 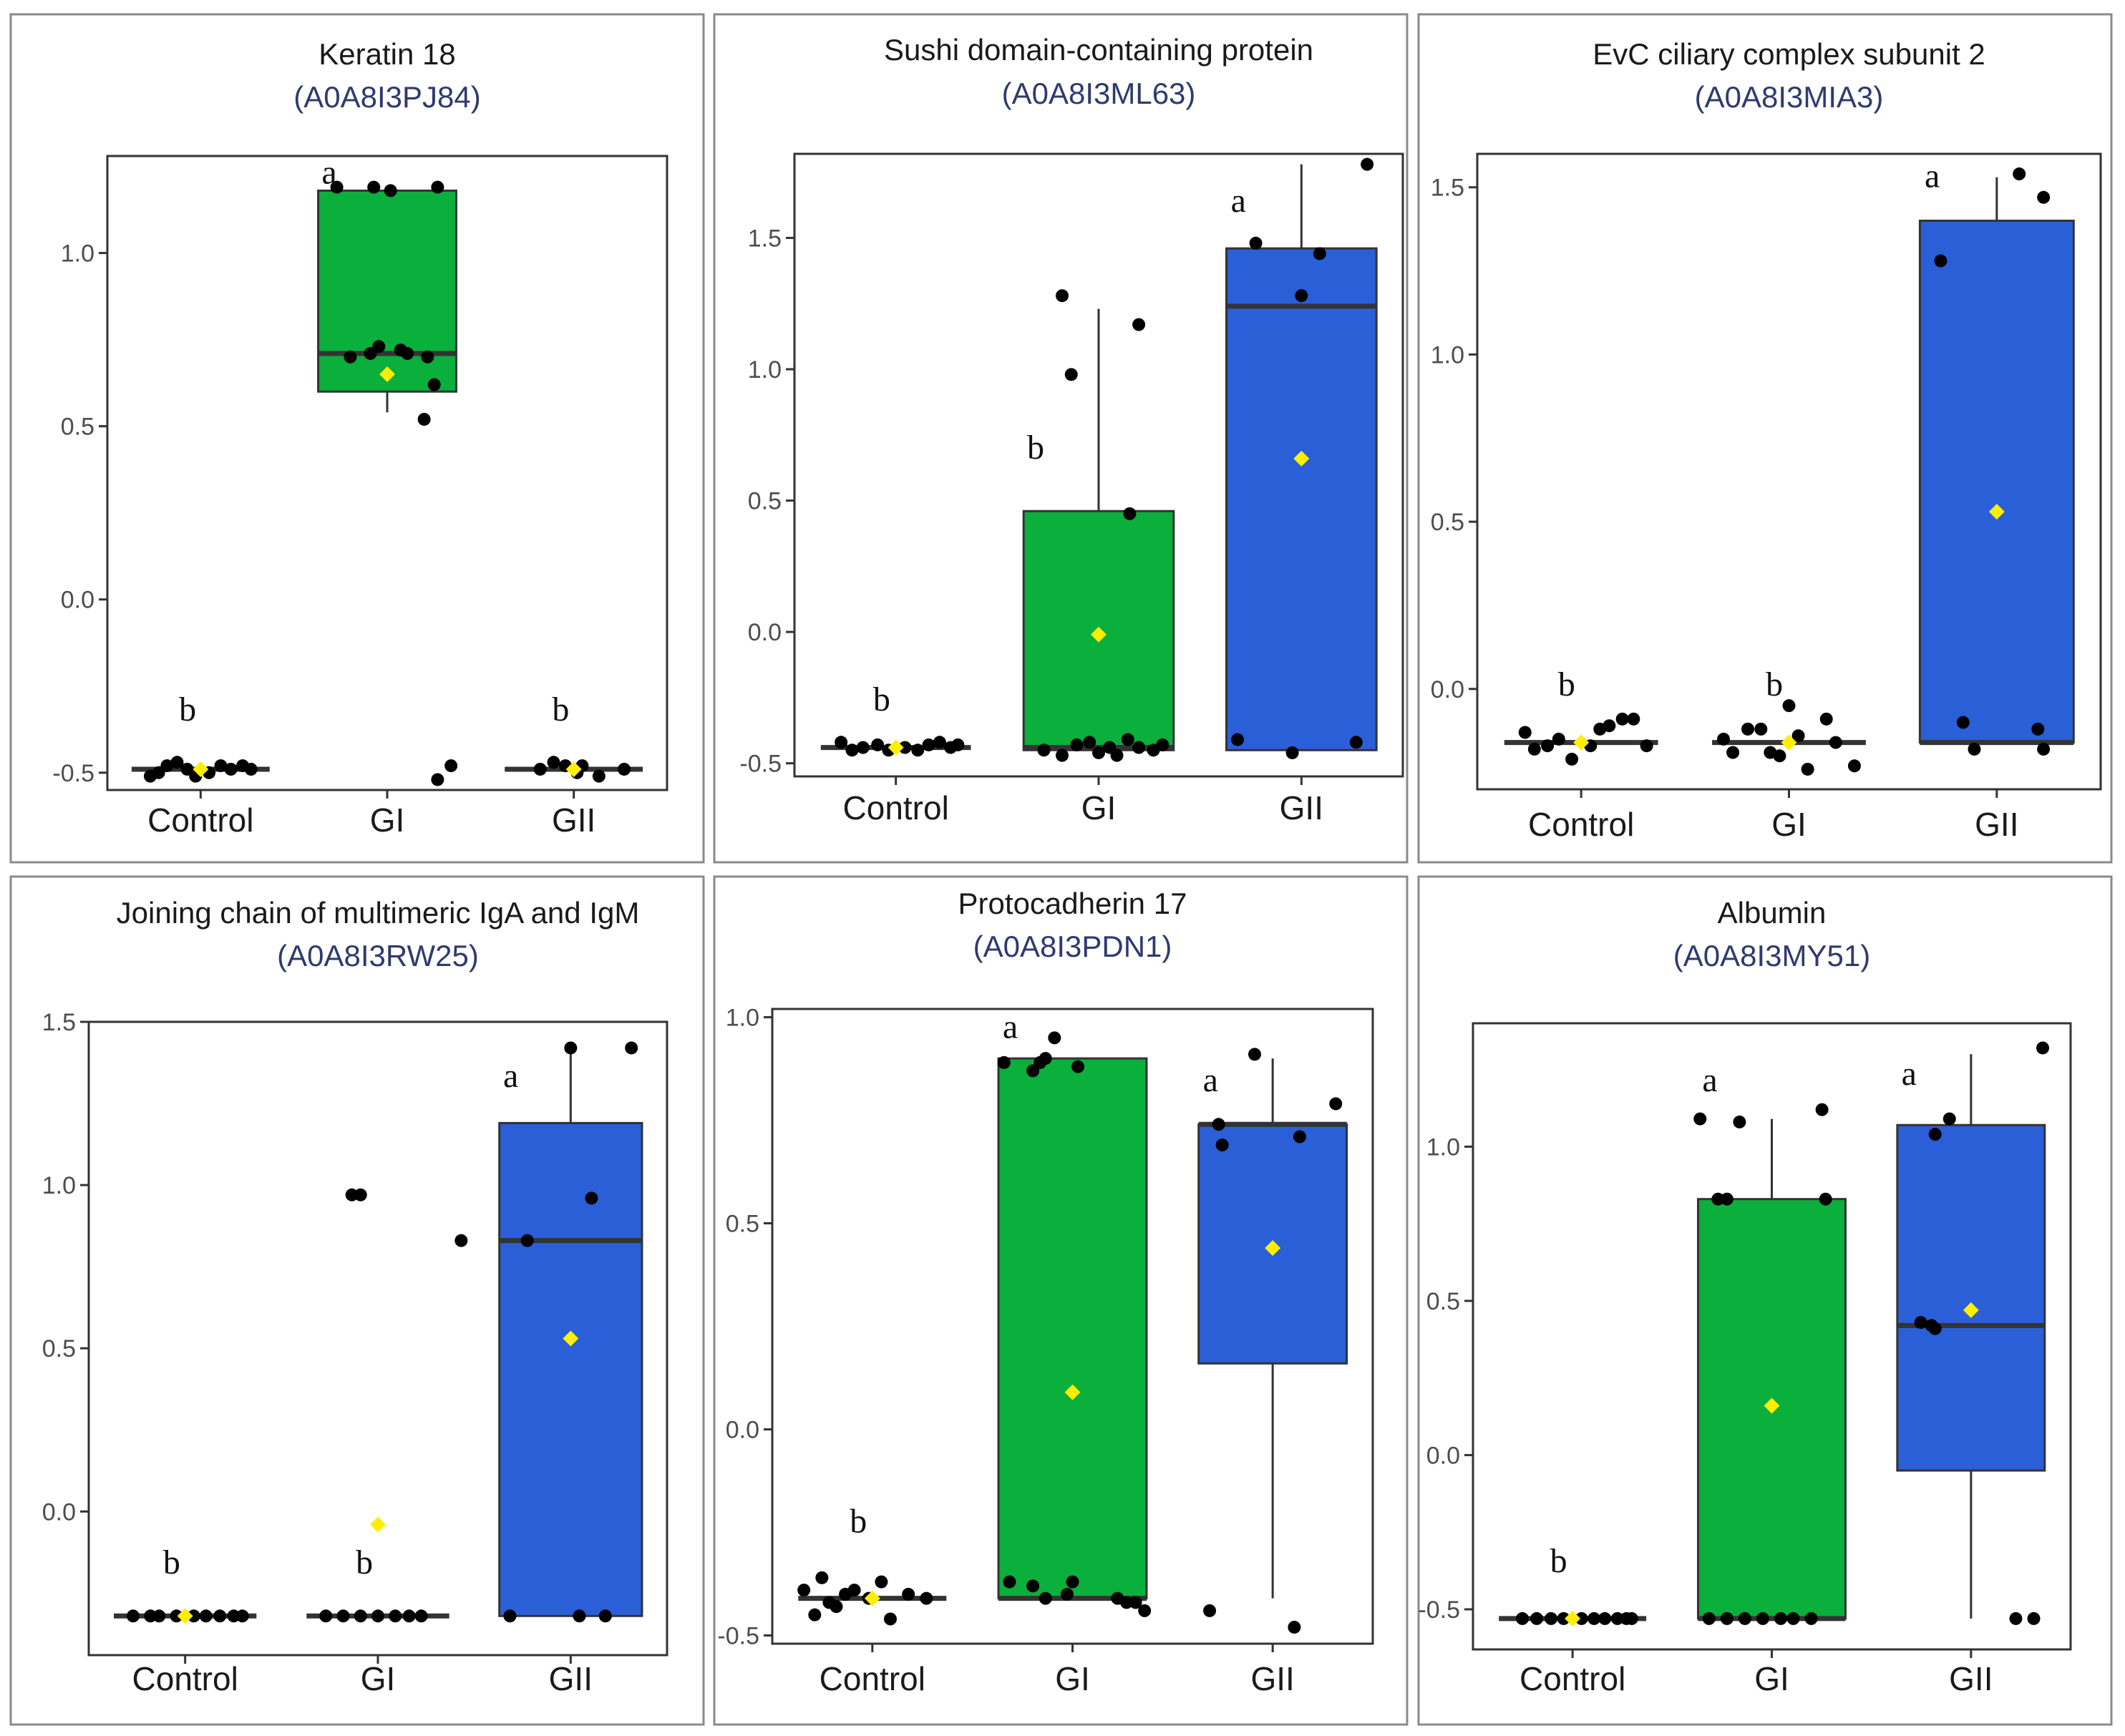 What do you see at coordinates (1789, 97) in the screenshot?
I see `chart-subtitle: (A0A8I3MIA3)` at bounding box center [1789, 97].